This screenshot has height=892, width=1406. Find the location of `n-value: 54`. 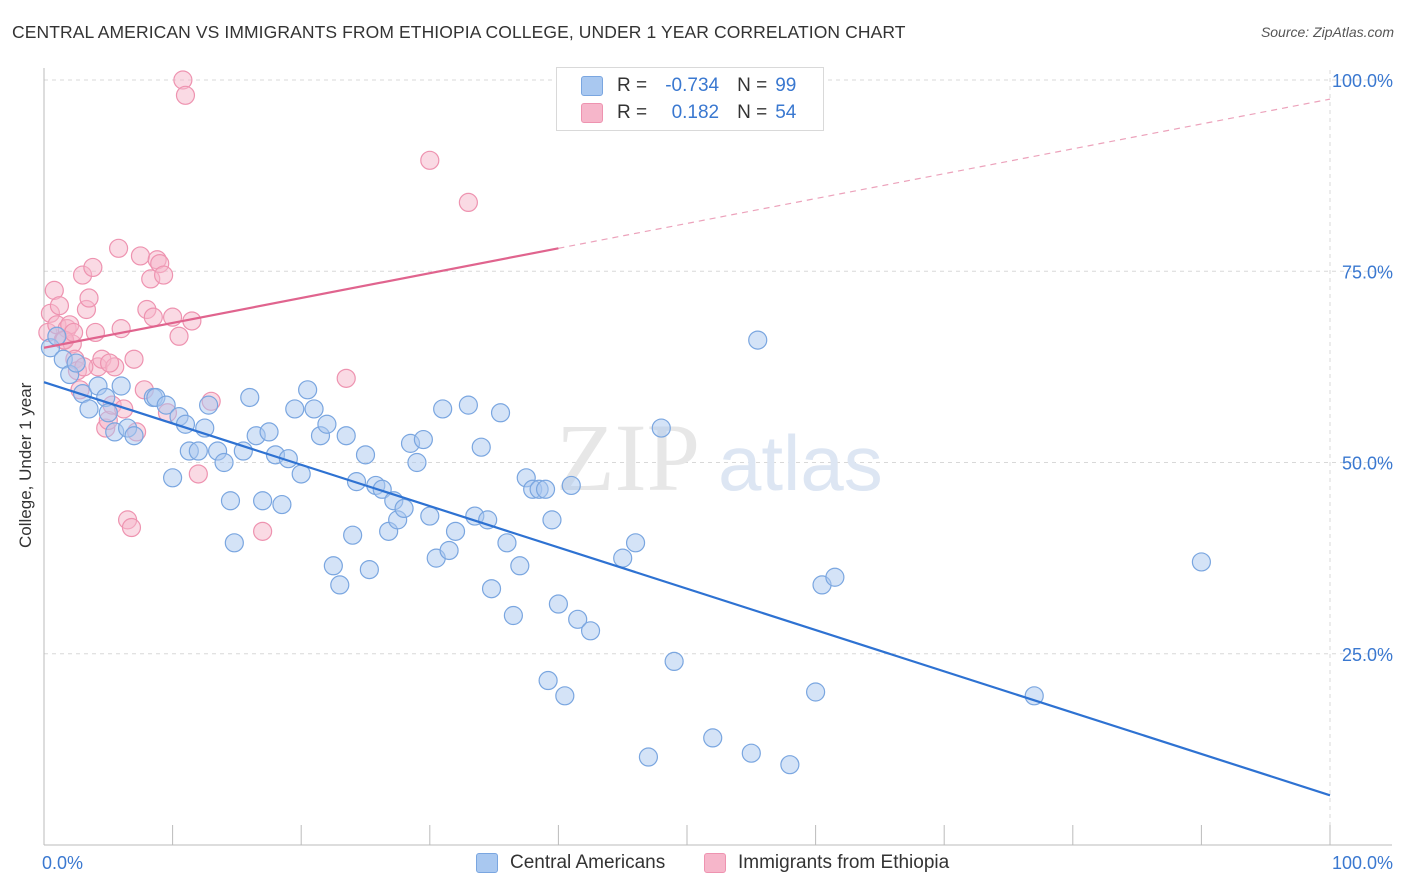

n-value: 54 is located at coordinates (786, 112).